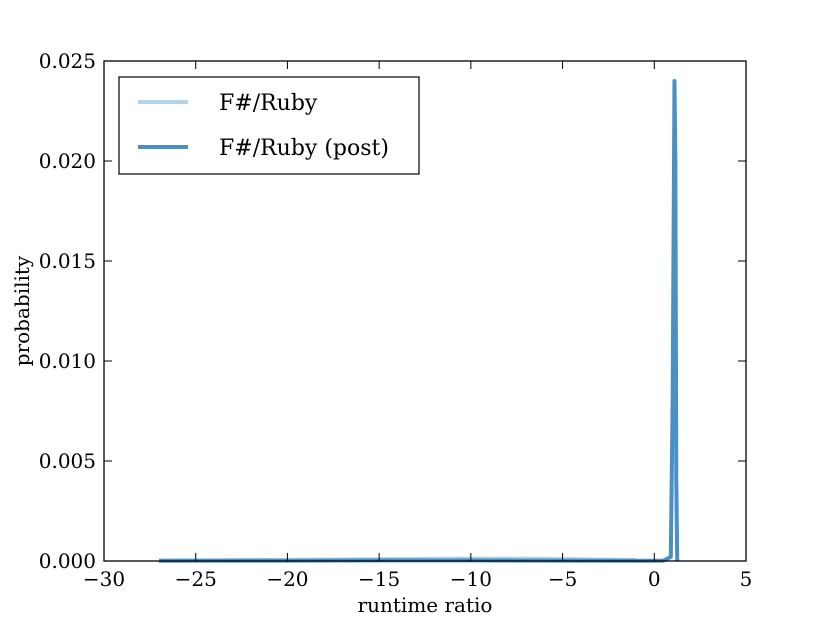  What do you see at coordinates (67, 361) in the screenshot?
I see `y-tick-label: 0.010` at bounding box center [67, 361].